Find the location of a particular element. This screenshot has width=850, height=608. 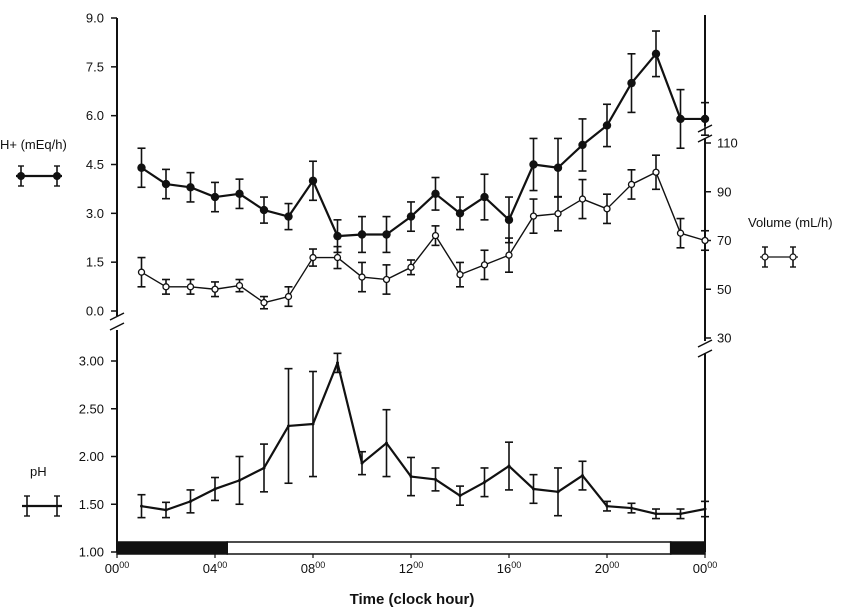

ph-tick-label: 1.50 is located at coordinates (91, 504).